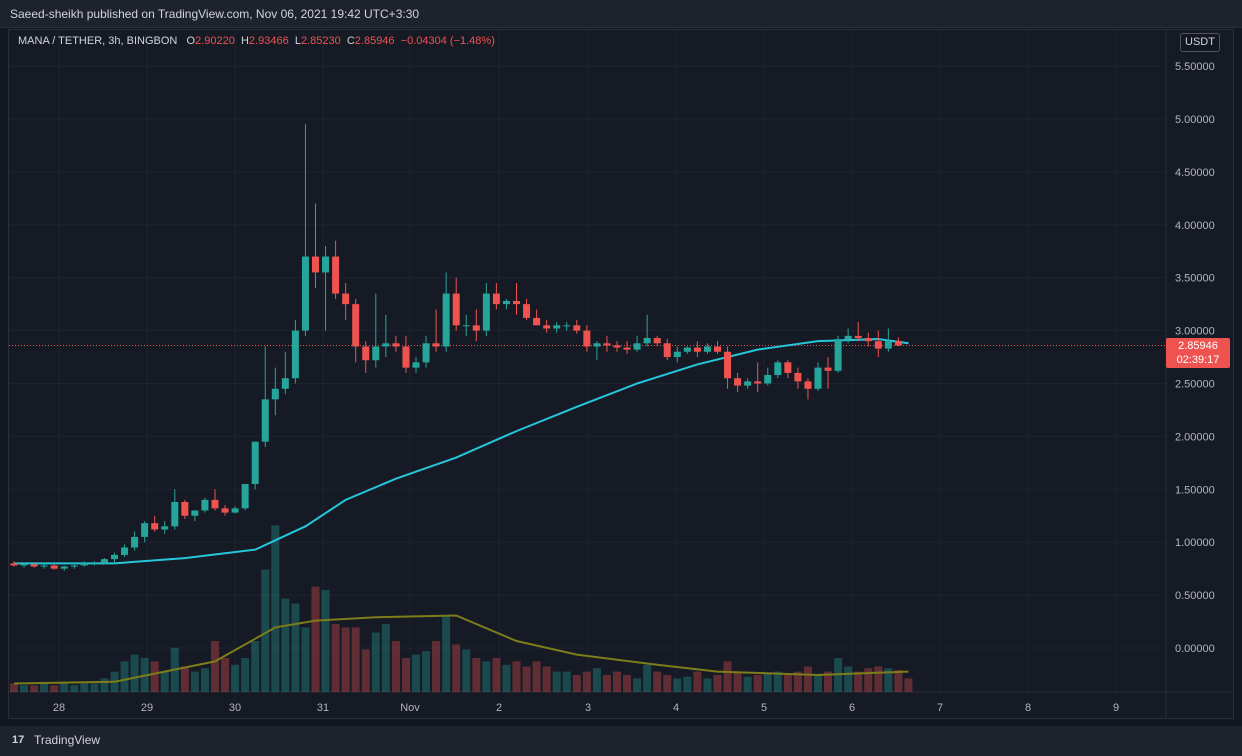 This screenshot has height=756, width=1242. Describe the element at coordinates (1195, 543) in the screenshot. I see `y-tick-label: 1.00000` at that location.